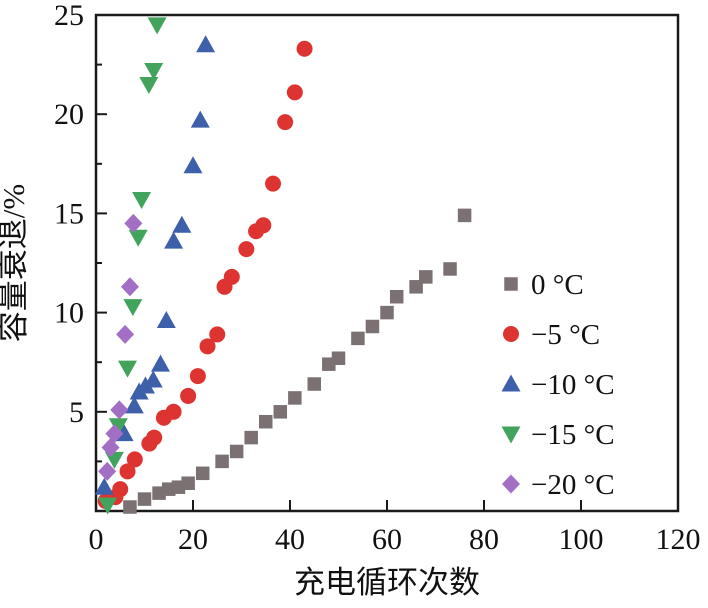 The height and width of the screenshot is (608, 708). I want to click on y-tick-label: 10, so click(69, 313).